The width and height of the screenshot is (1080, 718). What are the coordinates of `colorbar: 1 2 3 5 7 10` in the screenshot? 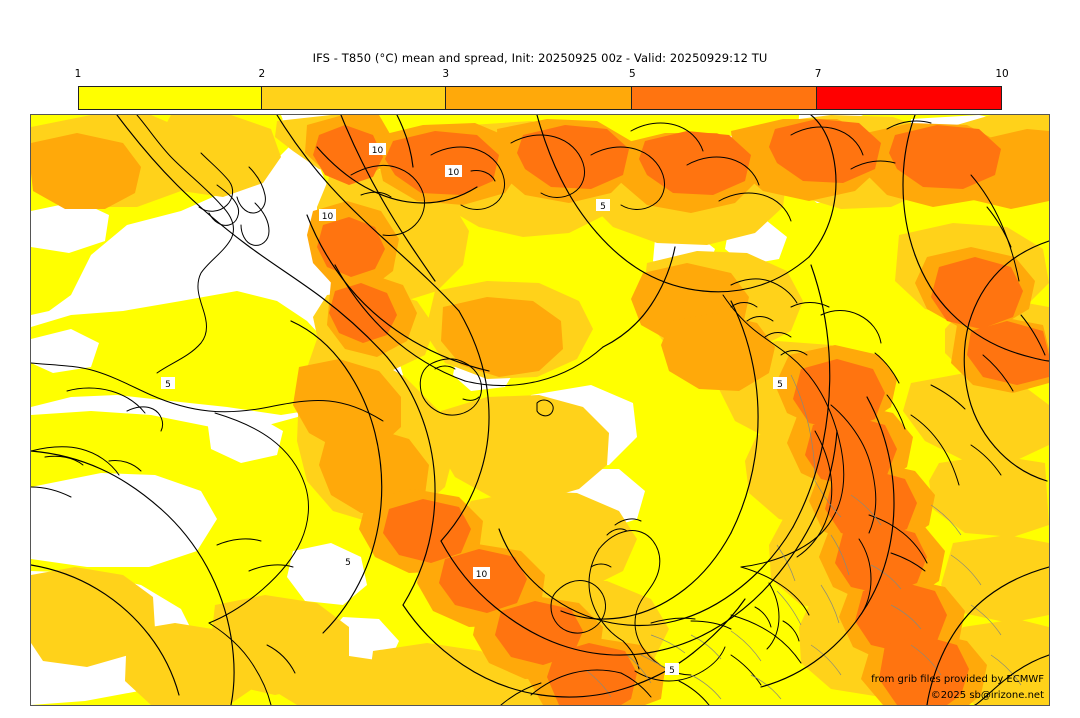 It's located at (542, 89).